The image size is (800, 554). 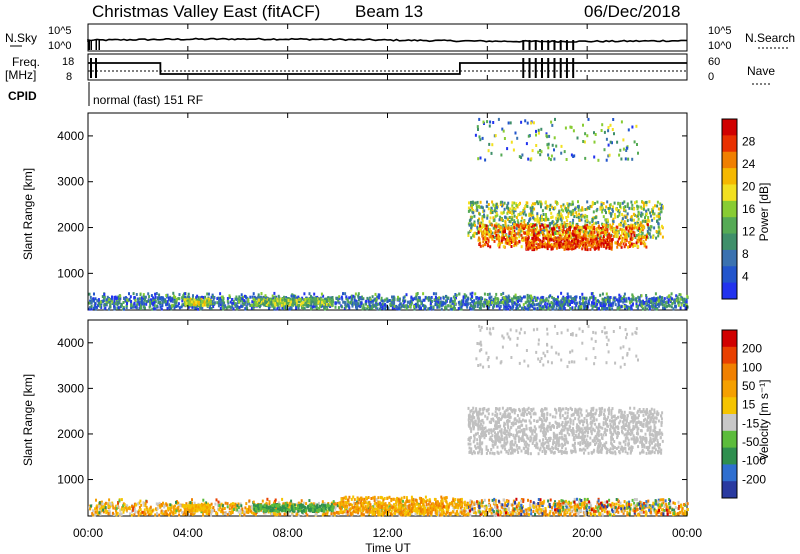 What do you see at coordinates (91, 68) in the screenshot?
I see `freq-gap-bar` at bounding box center [91, 68].